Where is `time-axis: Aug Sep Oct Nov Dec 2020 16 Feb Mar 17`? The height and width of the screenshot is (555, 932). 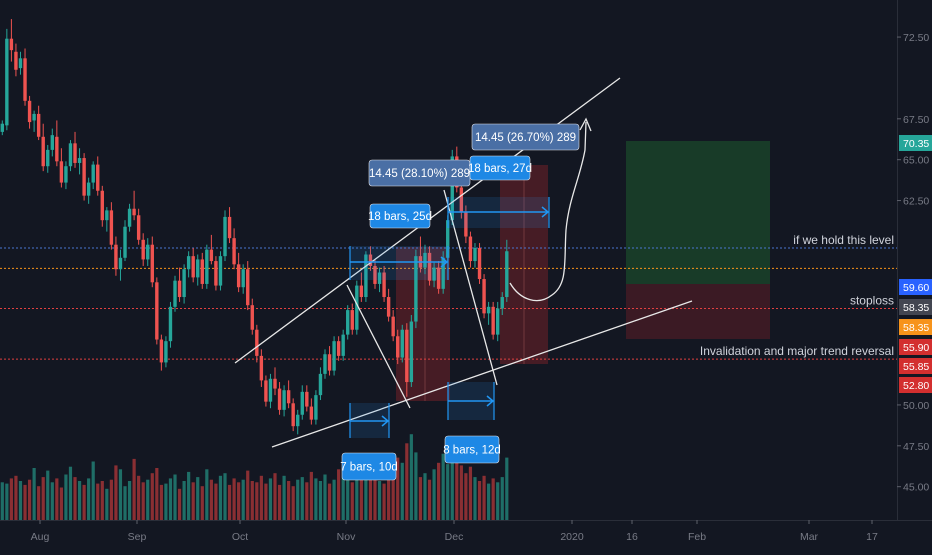 time-axis: Aug Sep Oct Nov Dec 2020 16 Feb Mar 17 is located at coordinates (454, 531).